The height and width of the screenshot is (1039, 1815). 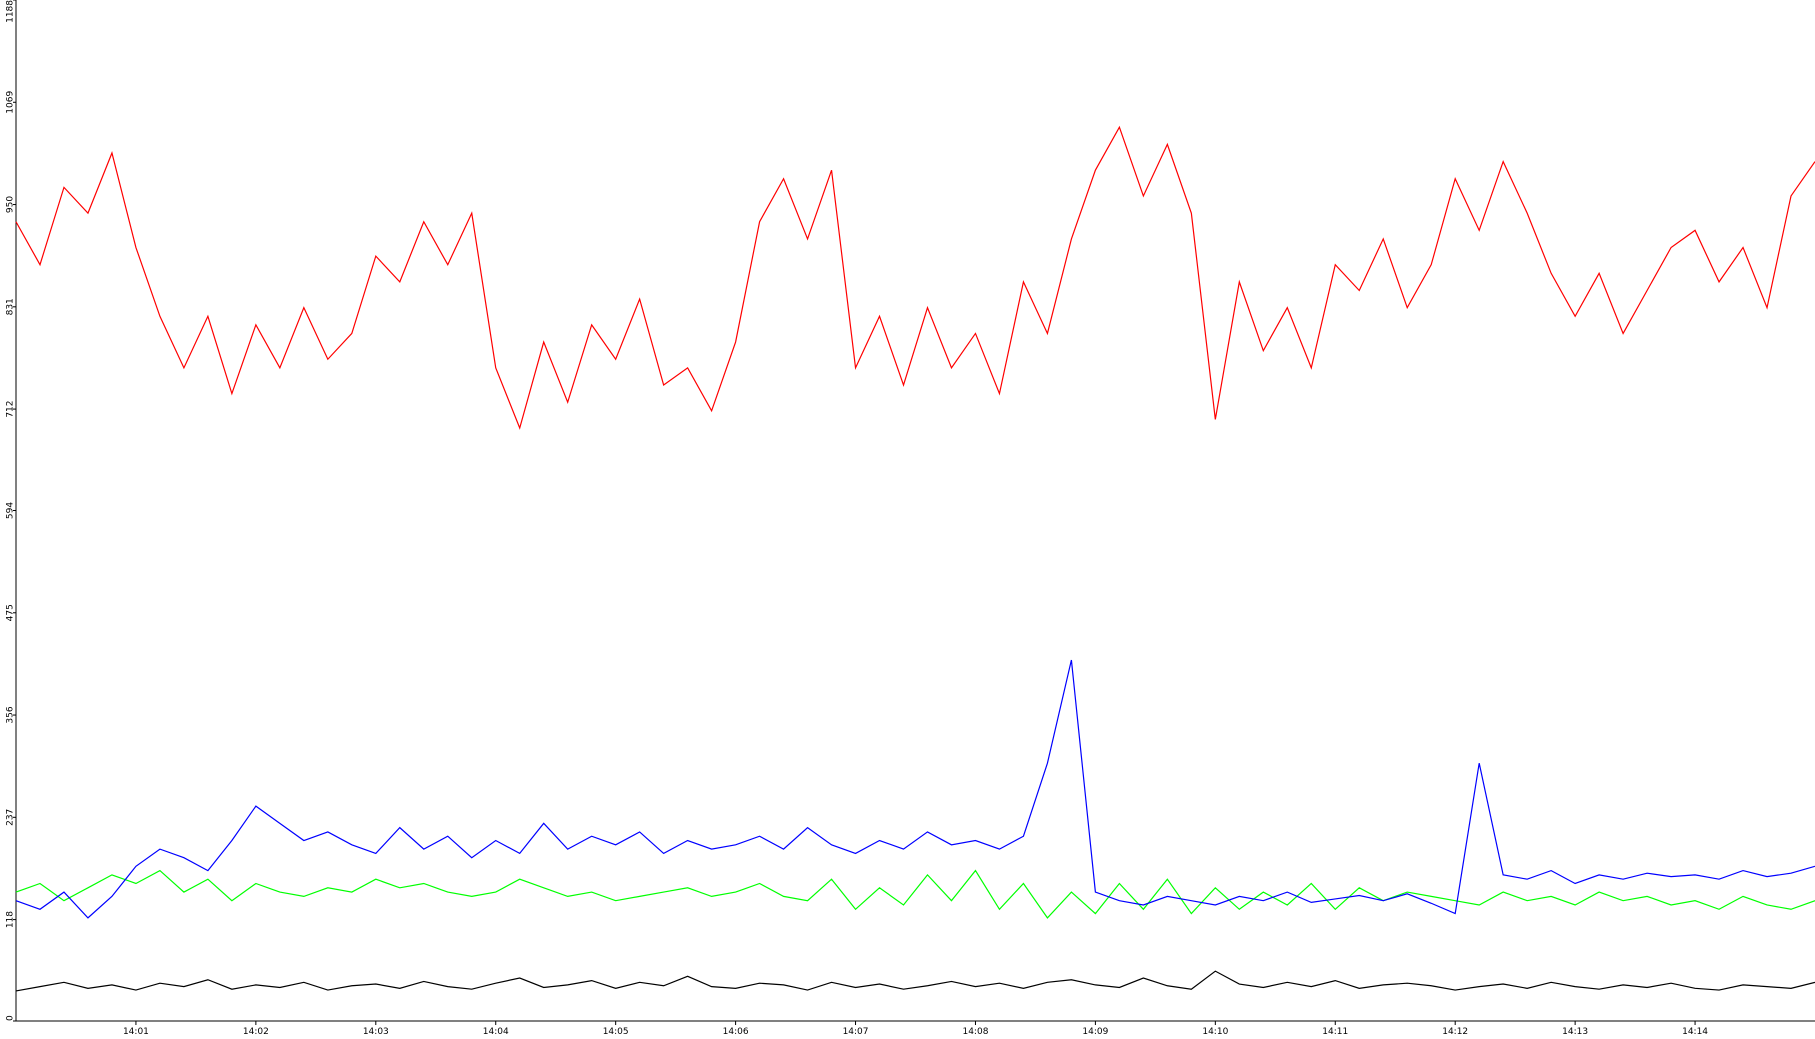 I want to click on x-tick-label: 14:03, so click(x=376, y=1032).